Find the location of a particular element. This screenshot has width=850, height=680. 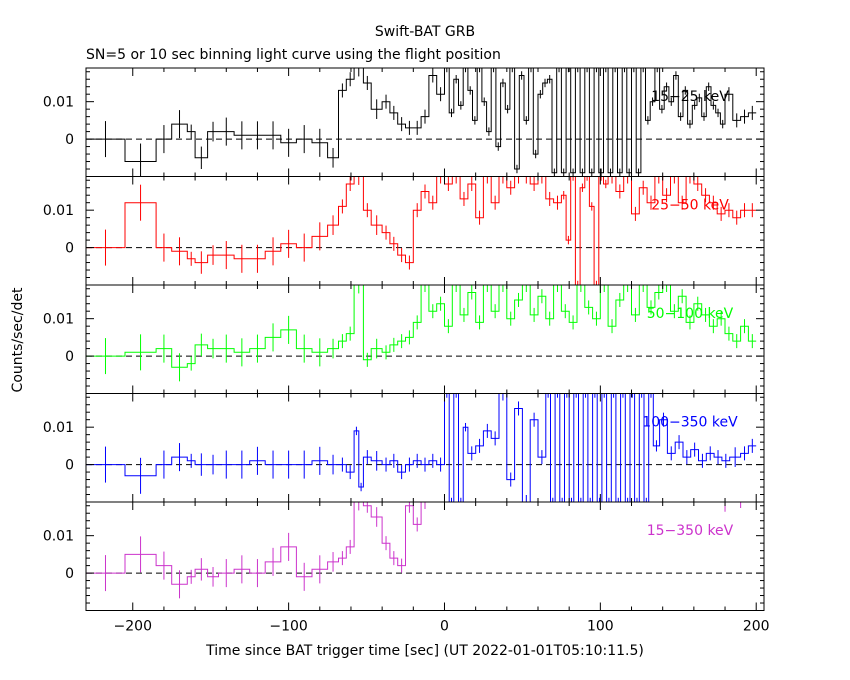

panel-1: 0 0.01 15−25 keV is located at coordinates (404, 122).